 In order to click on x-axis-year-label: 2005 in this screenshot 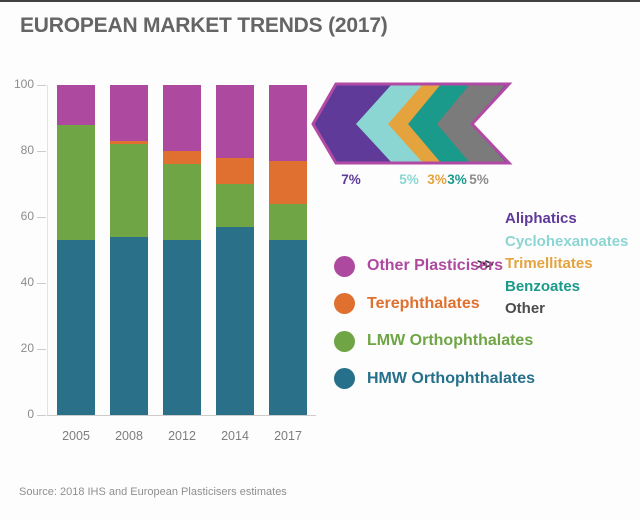, I will do `click(76, 436)`.